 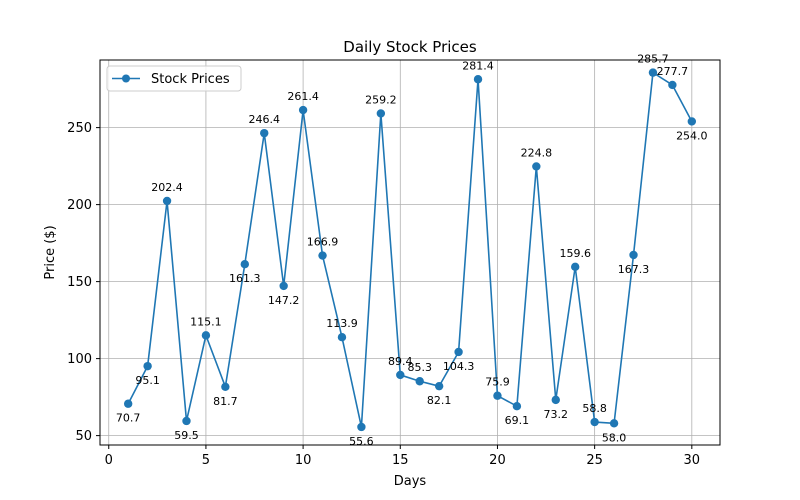 I want to click on data-label: 113.9, so click(x=342, y=323).